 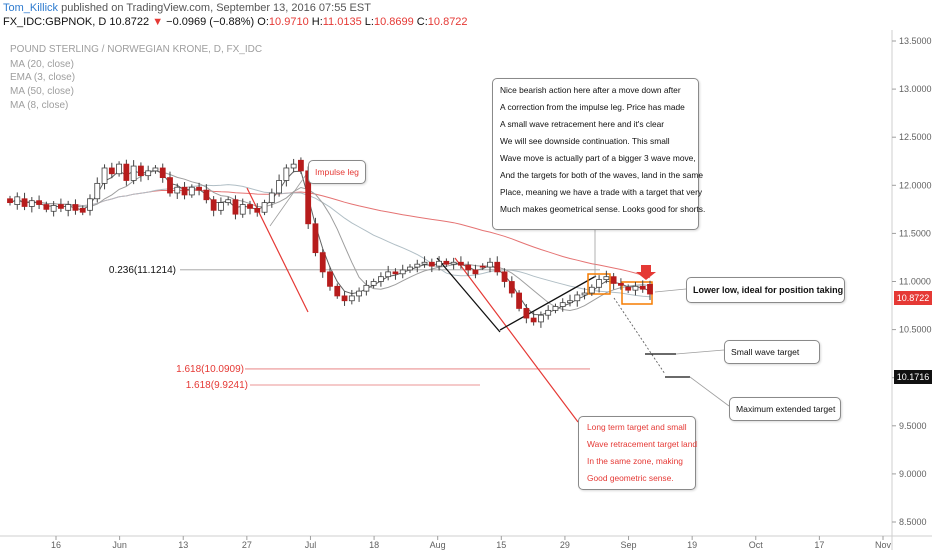 I want to click on open-value: 10.9710, so click(x=288, y=22).